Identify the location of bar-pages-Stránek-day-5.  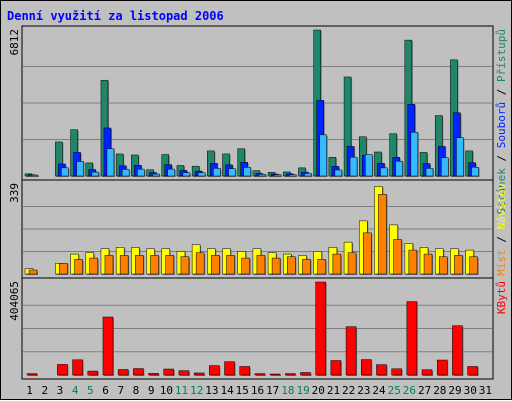
(95, 174).